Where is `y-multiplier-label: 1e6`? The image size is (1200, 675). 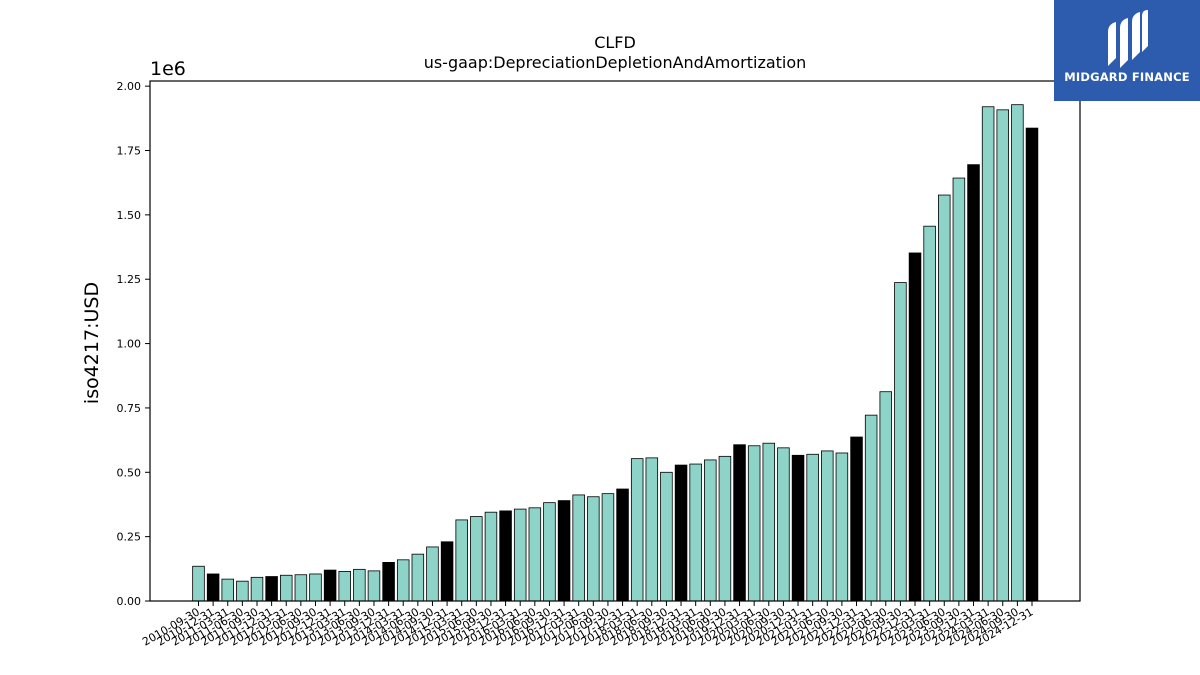
y-multiplier-label: 1e6 is located at coordinates (168, 69).